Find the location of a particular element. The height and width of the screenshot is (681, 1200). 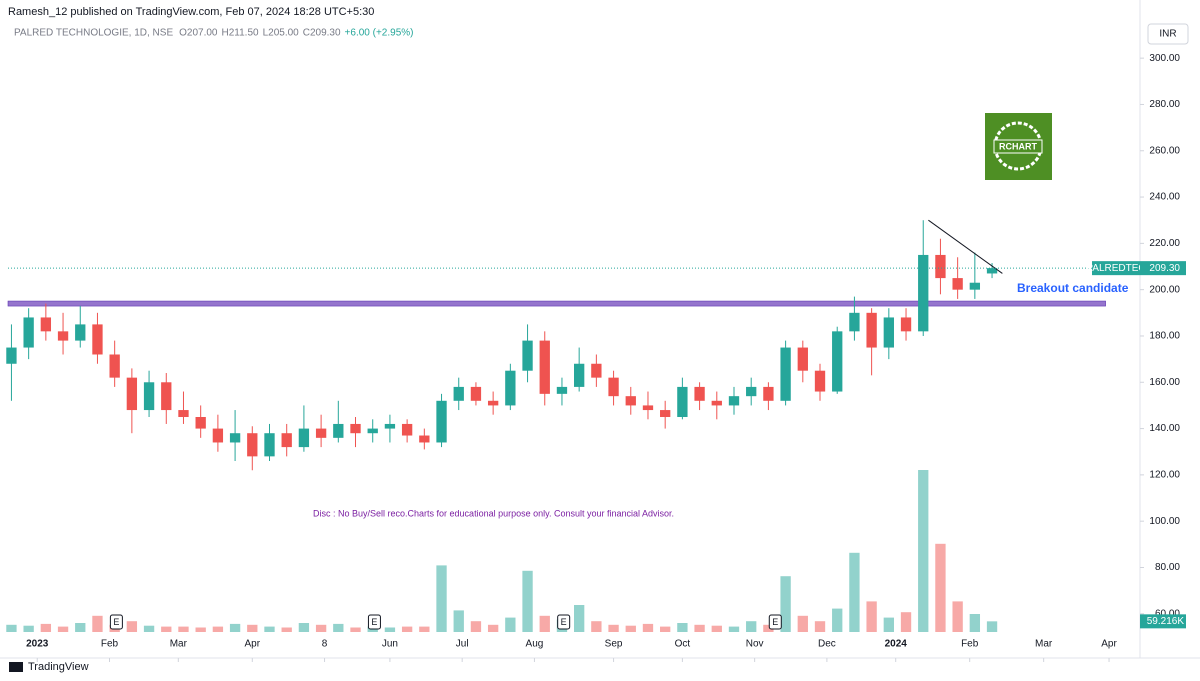

ohlc-value: O207.00 is located at coordinates (198, 33).